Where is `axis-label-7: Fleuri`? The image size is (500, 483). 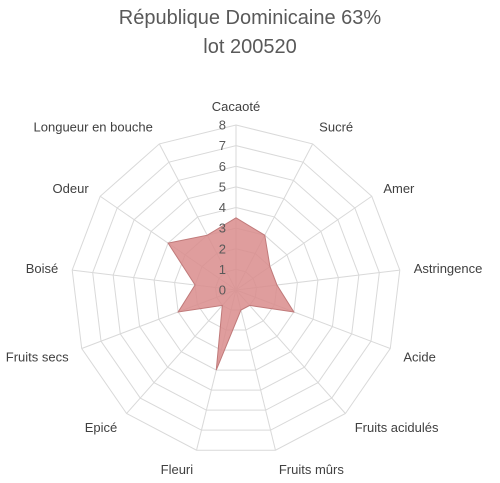 axis-label-7: Fleuri is located at coordinates (177, 469).